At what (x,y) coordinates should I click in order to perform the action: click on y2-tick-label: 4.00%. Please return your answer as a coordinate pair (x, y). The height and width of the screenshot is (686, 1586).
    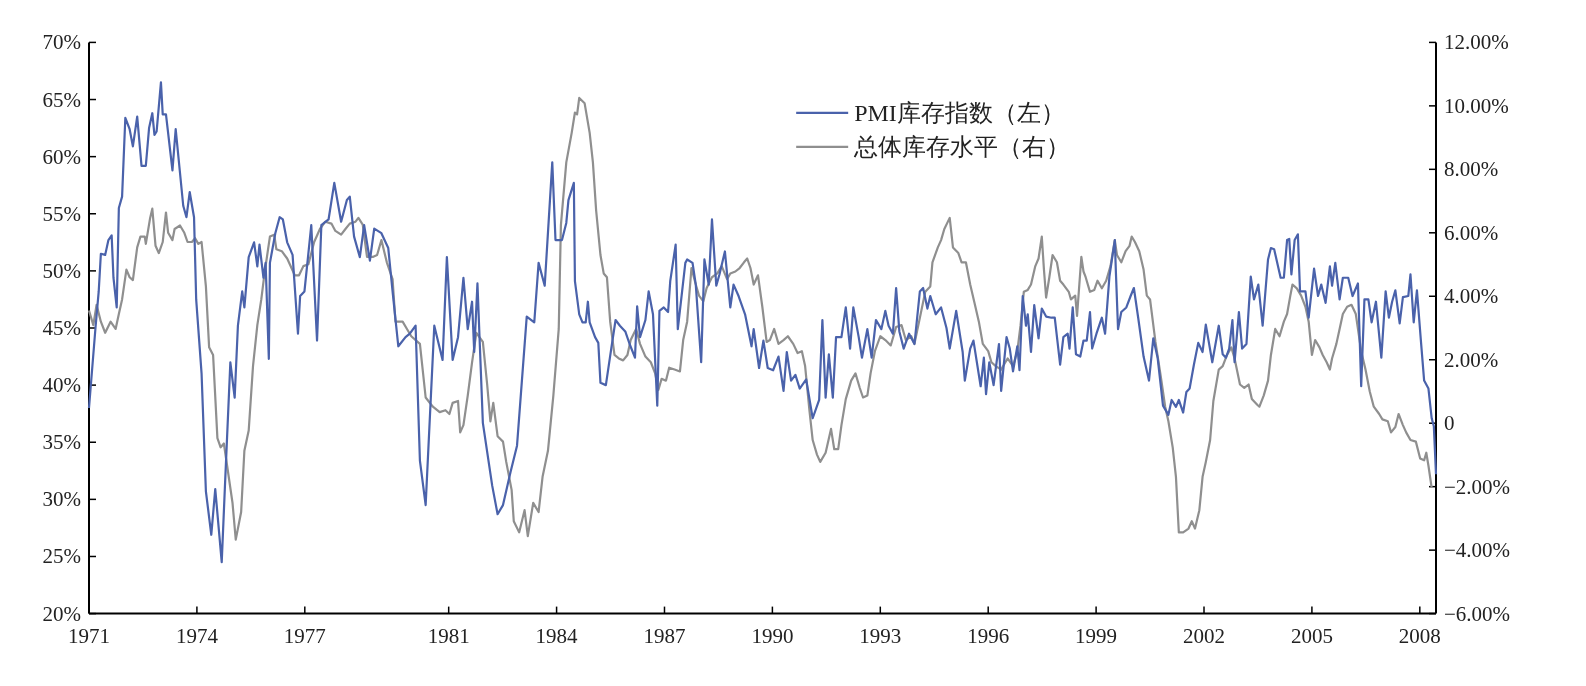
    Looking at the image, I should click on (1471, 296).